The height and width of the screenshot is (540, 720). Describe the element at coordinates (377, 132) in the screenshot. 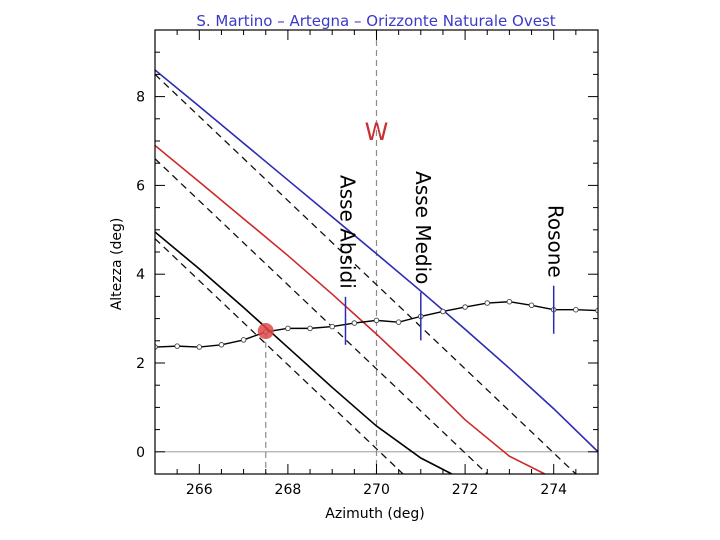

I see `w-annotation: W` at that location.